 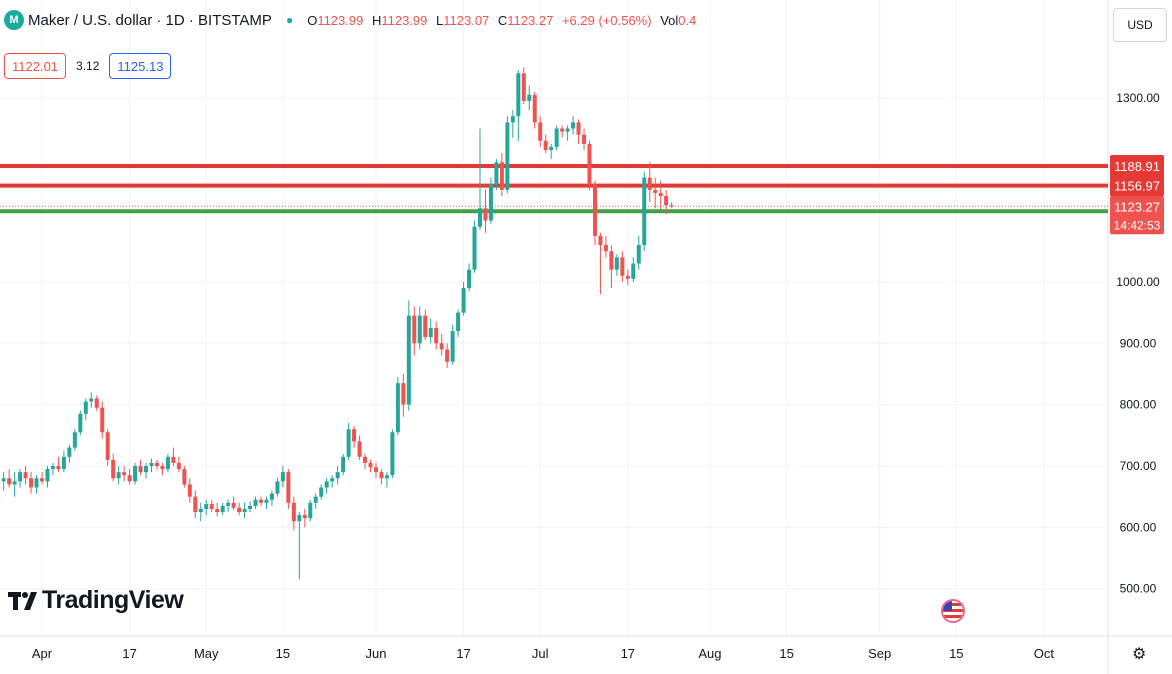 What do you see at coordinates (1138, 527) in the screenshot?
I see `y-tick-label: 600.00` at bounding box center [1138, 527].